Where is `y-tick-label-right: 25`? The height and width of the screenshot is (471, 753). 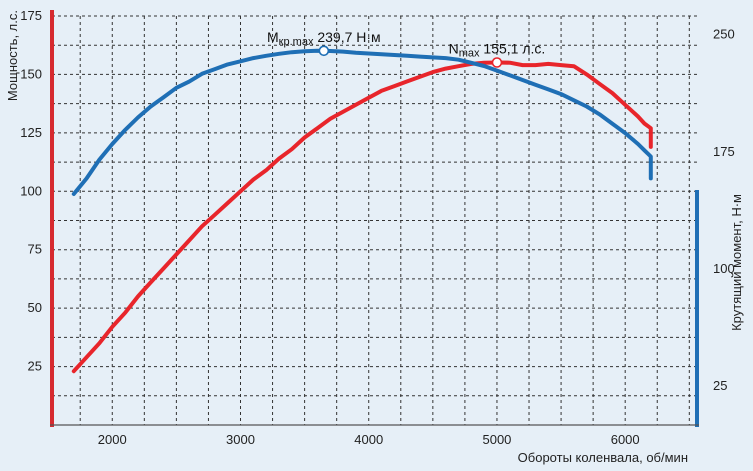 y-tick-label-right: 25 is located at coordinates (720, 385).